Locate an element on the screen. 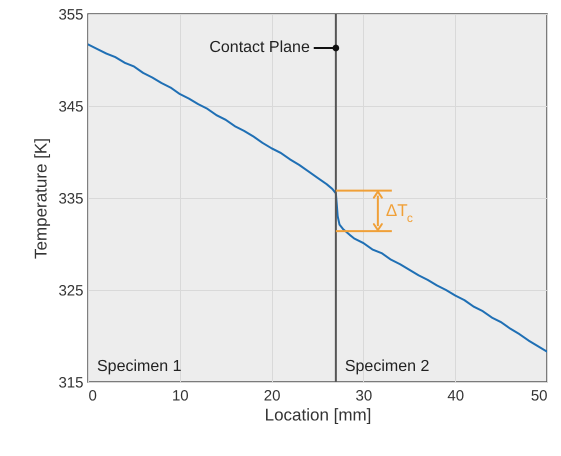 This screenshot has width=561, height=456. x-tick-label: 0 is located at coordinates (92, 396).